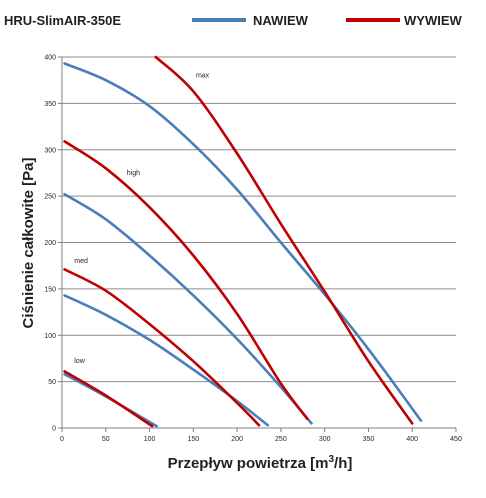 The height and width of the screenshot is (498, 486). What do you see at coordinates (108, 399) in the screenshot?
I see `series-line-wywiew-low` at bounding box center [108, 399].